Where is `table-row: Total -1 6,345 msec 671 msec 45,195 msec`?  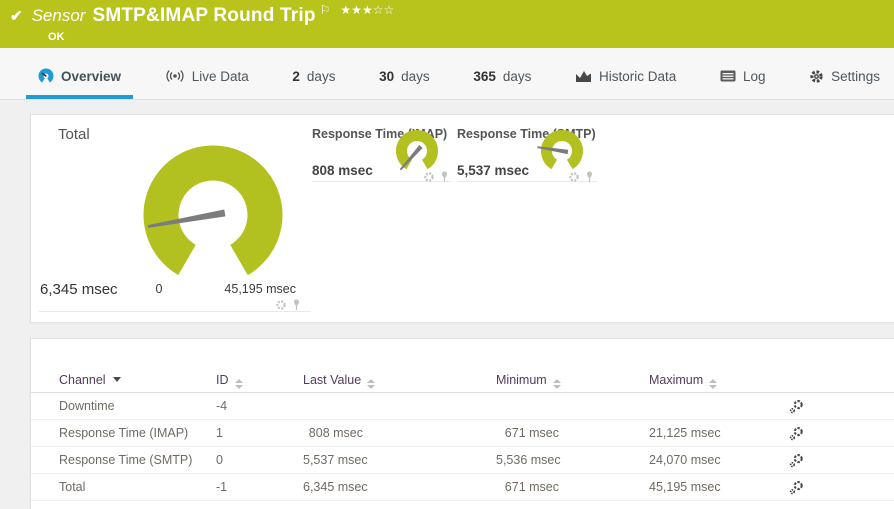
table-row: Total -1 6,345 msec 671 msec 45,195 msec is located at coordinates (462, 487).